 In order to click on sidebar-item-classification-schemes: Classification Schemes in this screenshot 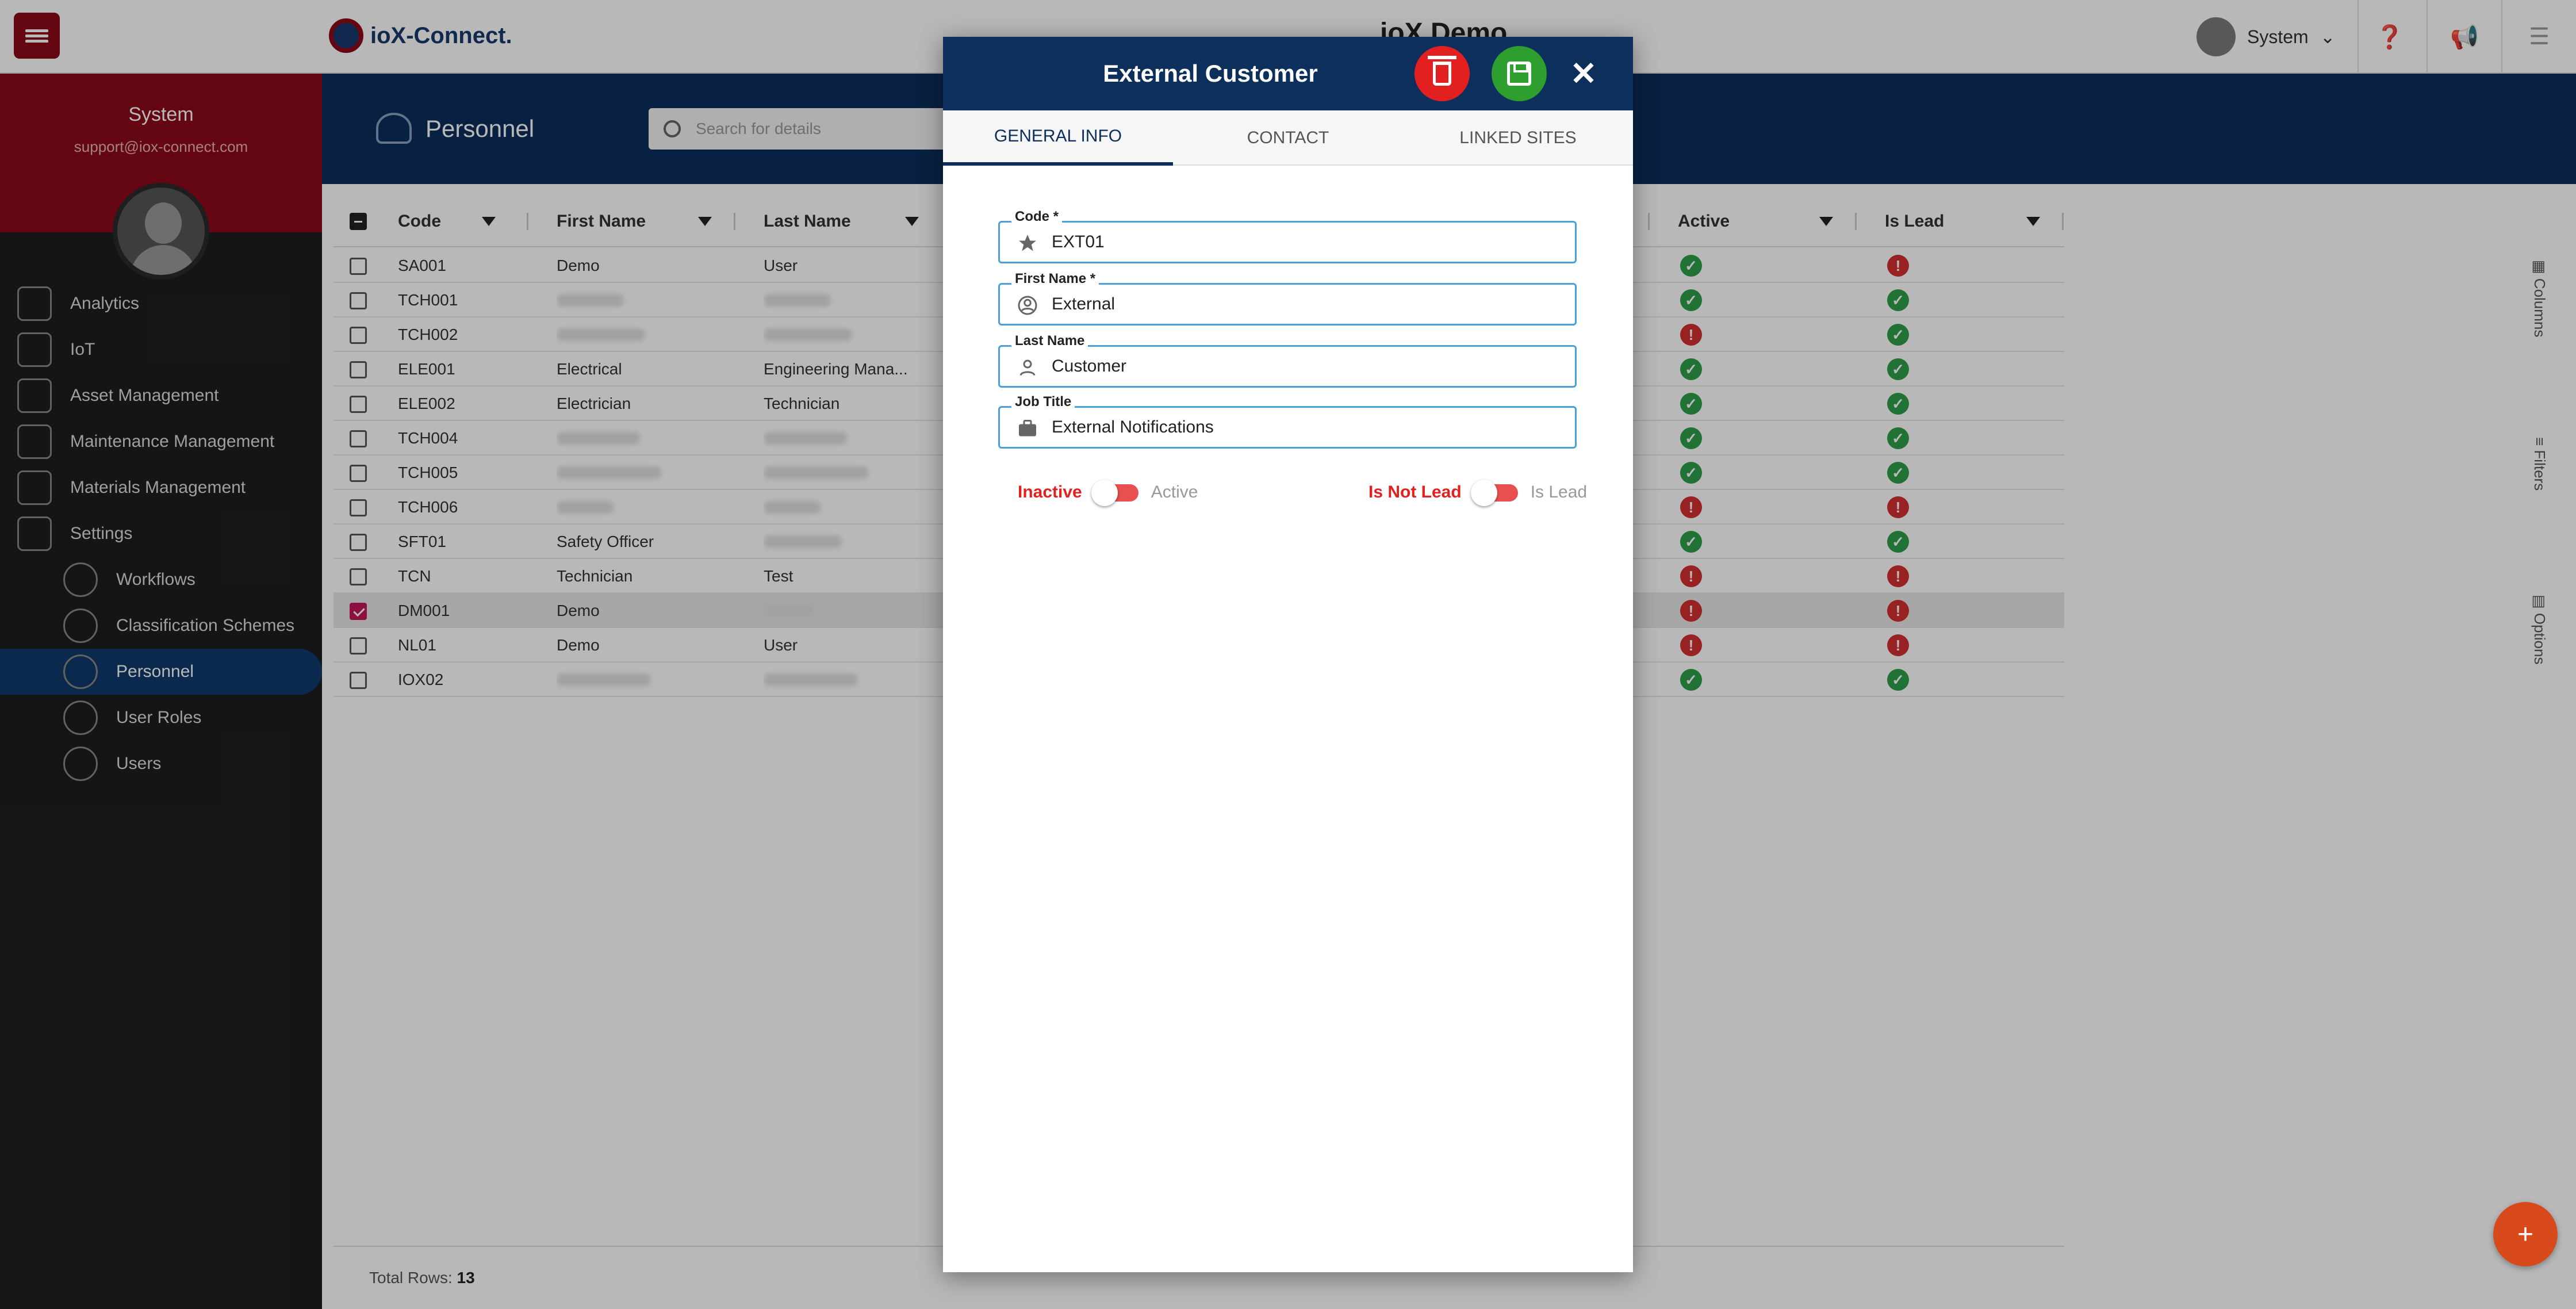, I will do `click(161, 626)`.